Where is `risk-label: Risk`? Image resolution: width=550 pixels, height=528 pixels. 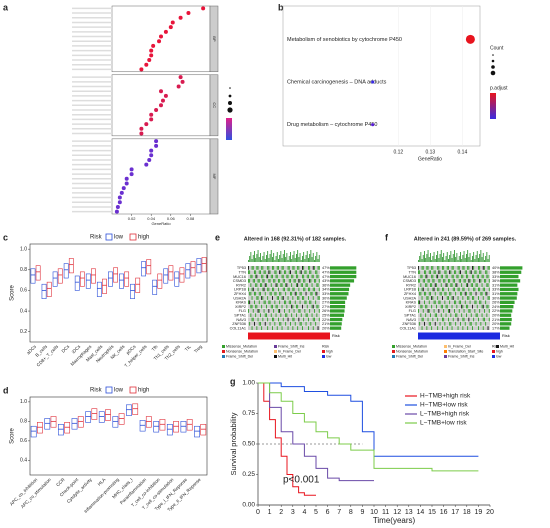 risk-label: Risk is located at coordinates (506, 335).